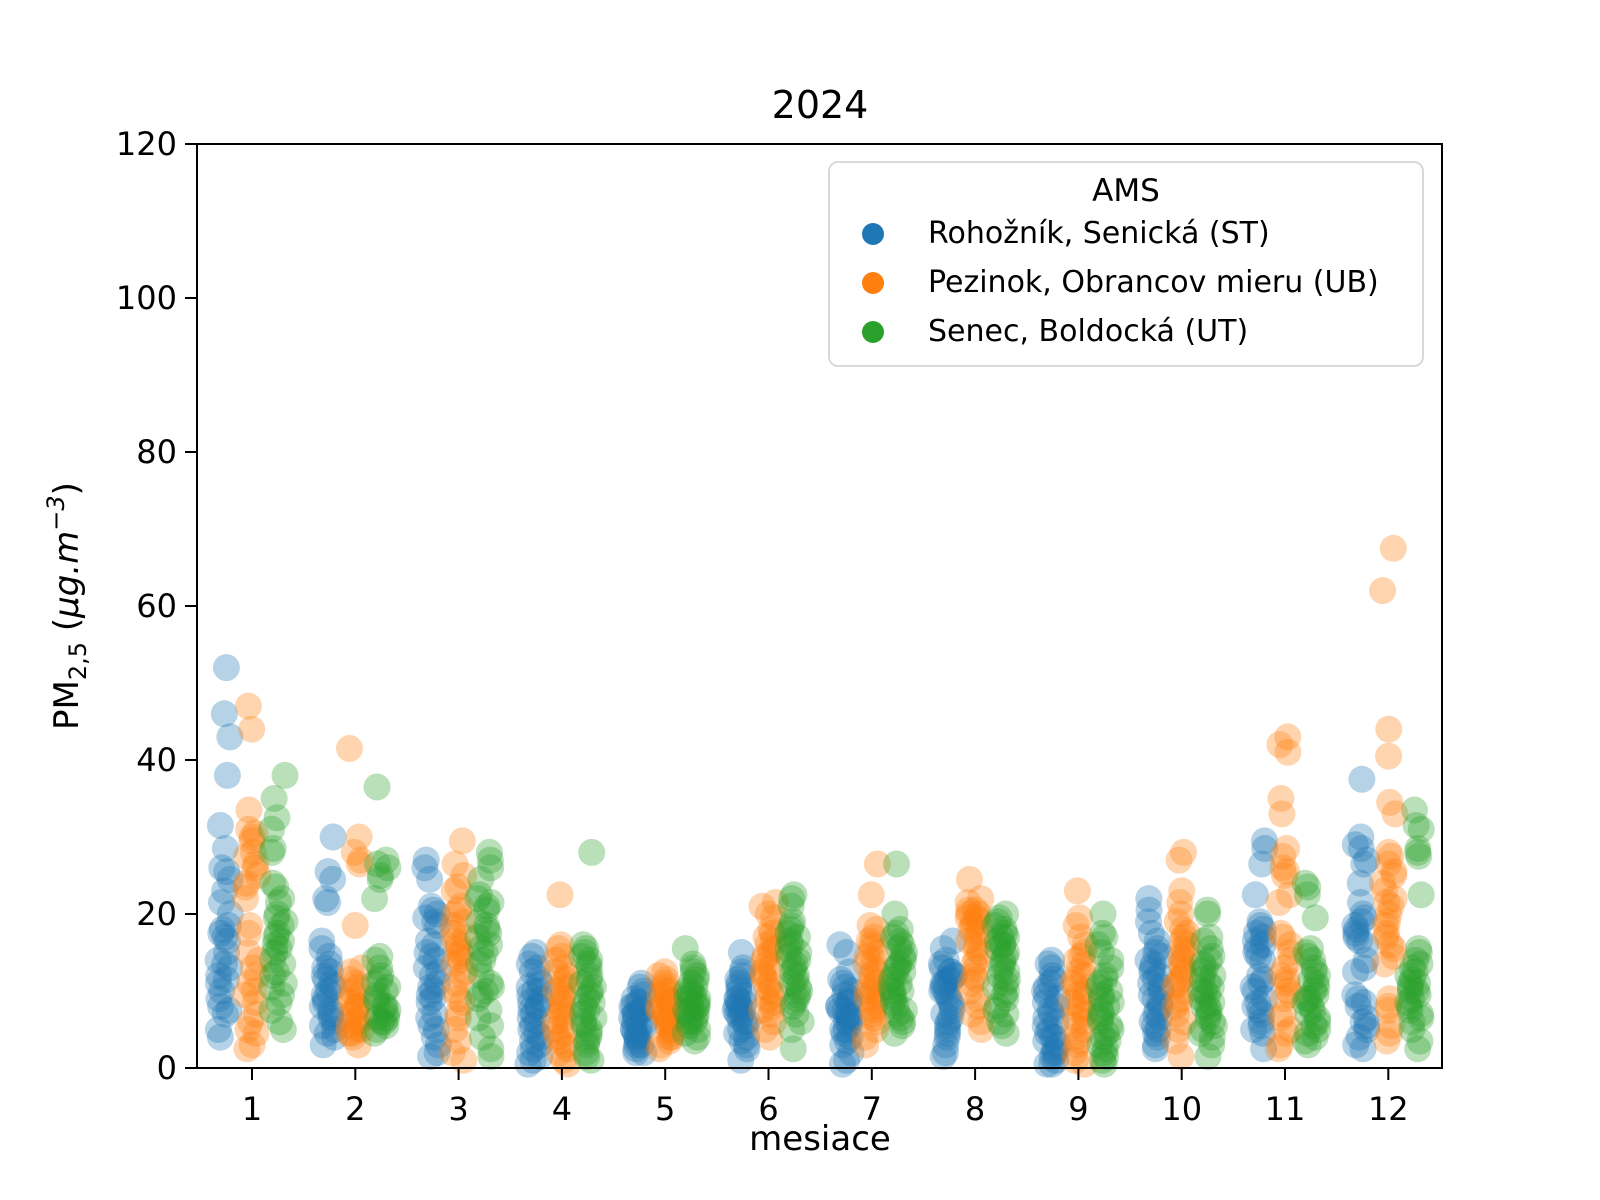 The height and width of the screenshot is (1200, 1600). I want to click on y-tick-label: 40, so click(156, 760).